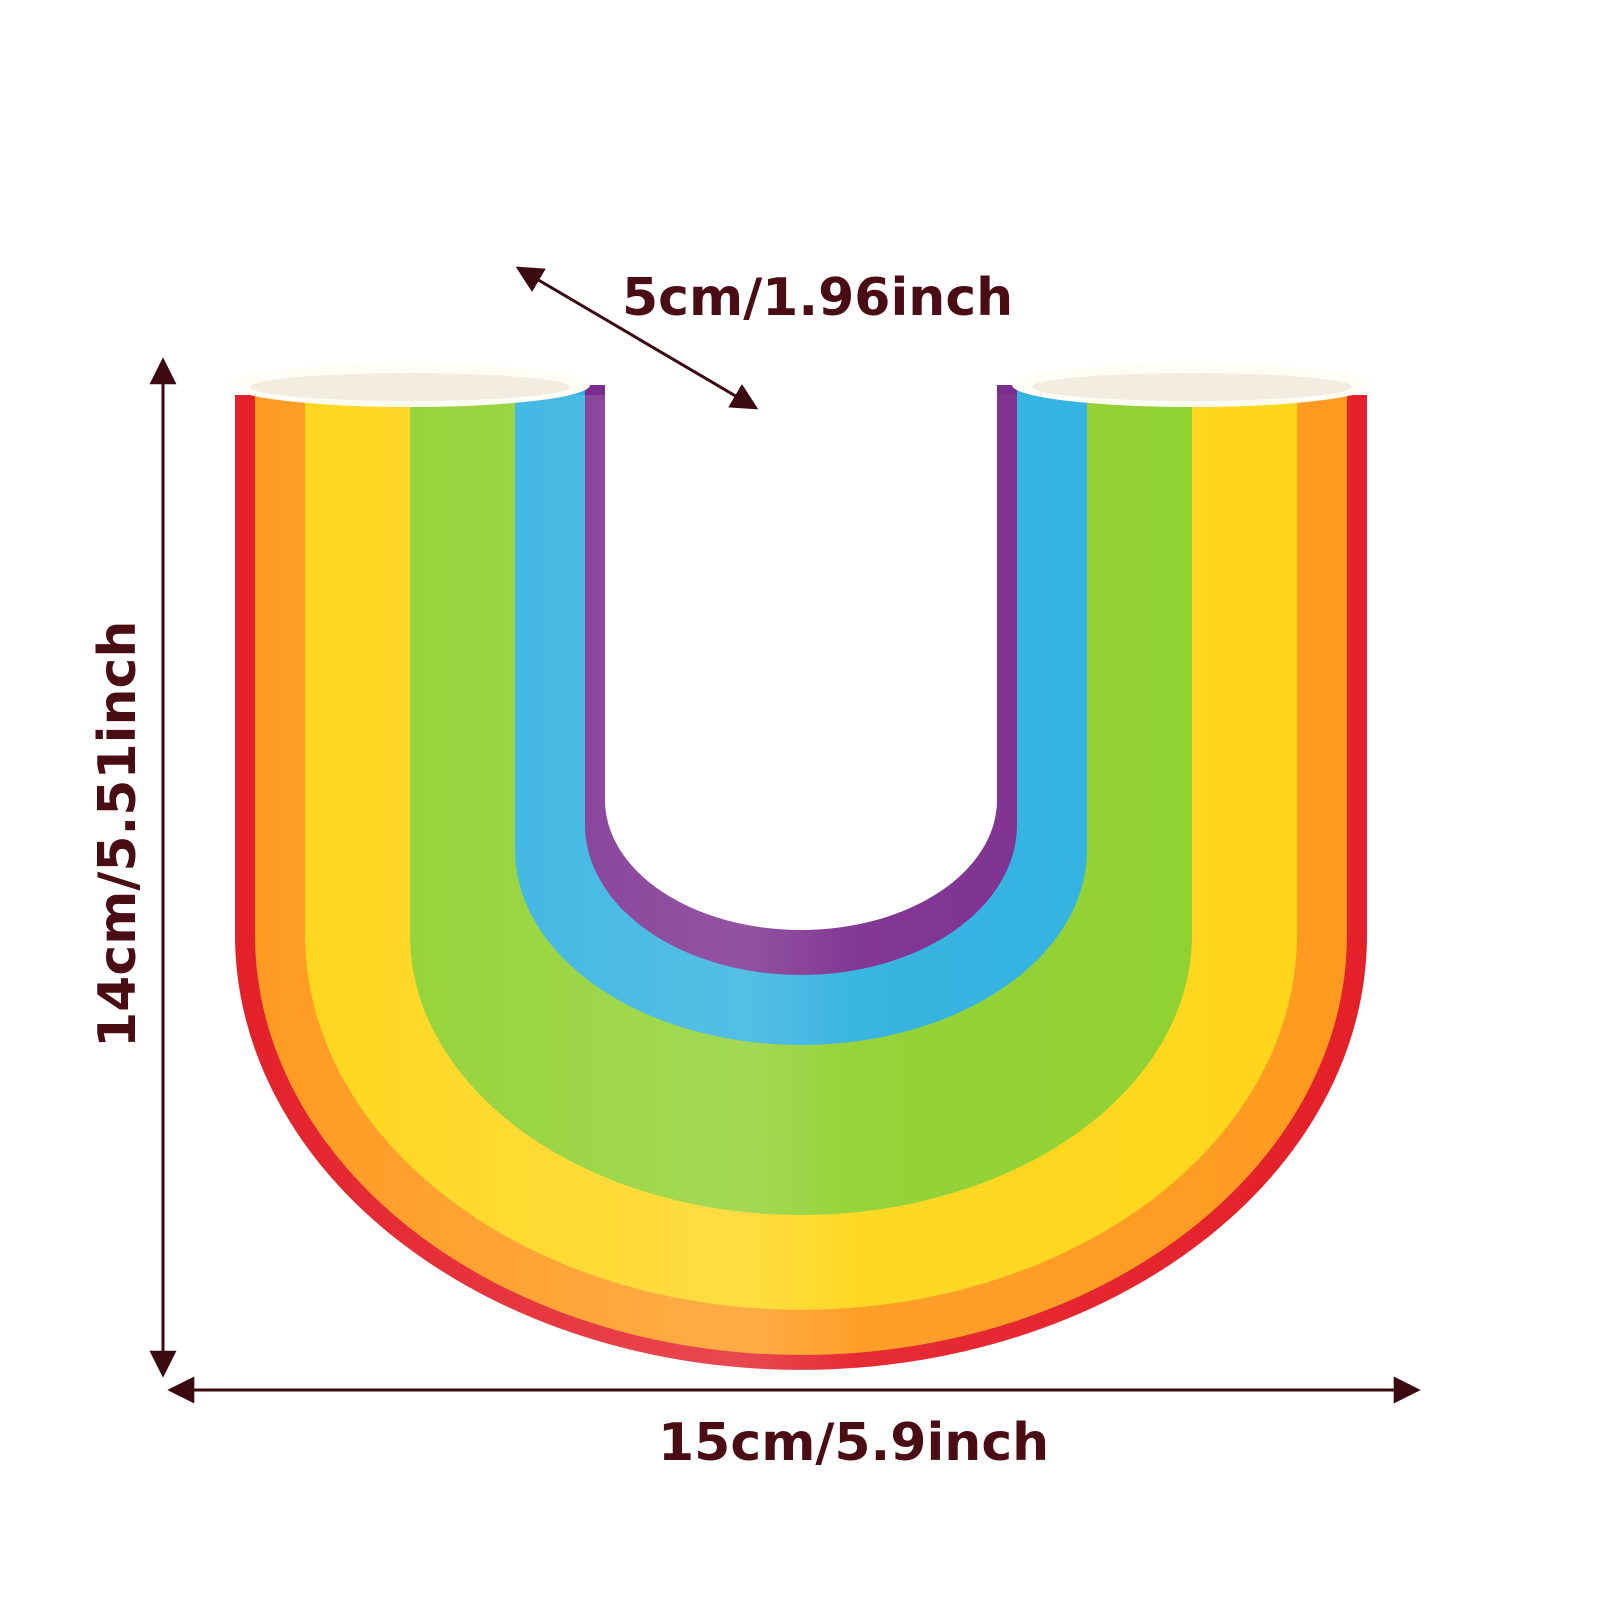  I want to click on depth-arrow, so click(637, 338).